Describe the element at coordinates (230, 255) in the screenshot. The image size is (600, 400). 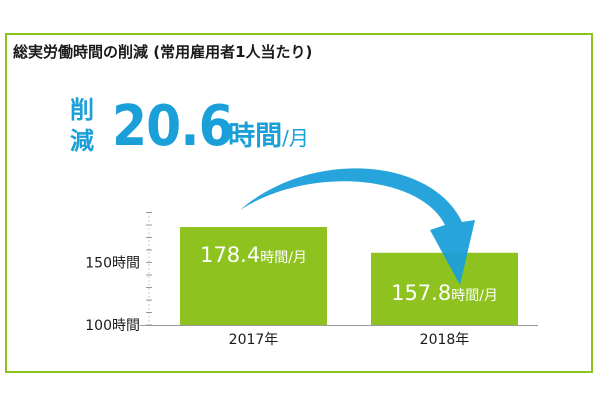
I see `bar-value-number: 178.4` at that location.